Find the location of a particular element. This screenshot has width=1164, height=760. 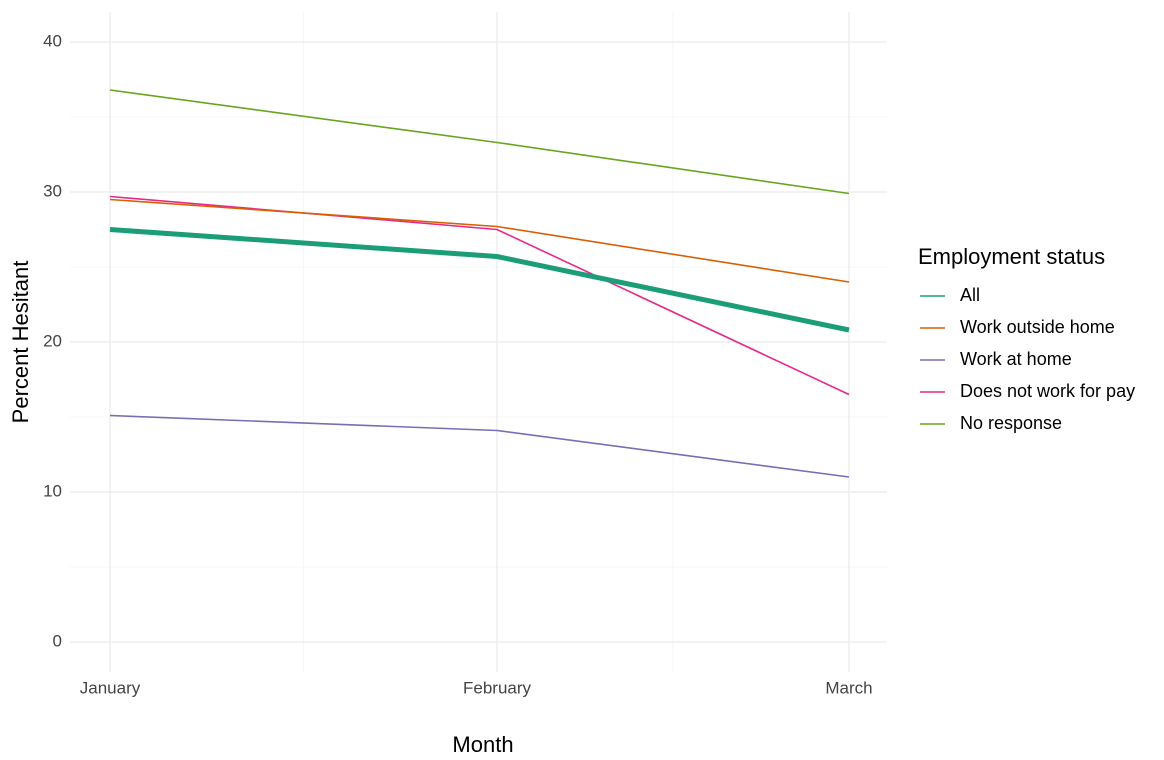

x-axis-title: Month is located at coordinates (482, 744).